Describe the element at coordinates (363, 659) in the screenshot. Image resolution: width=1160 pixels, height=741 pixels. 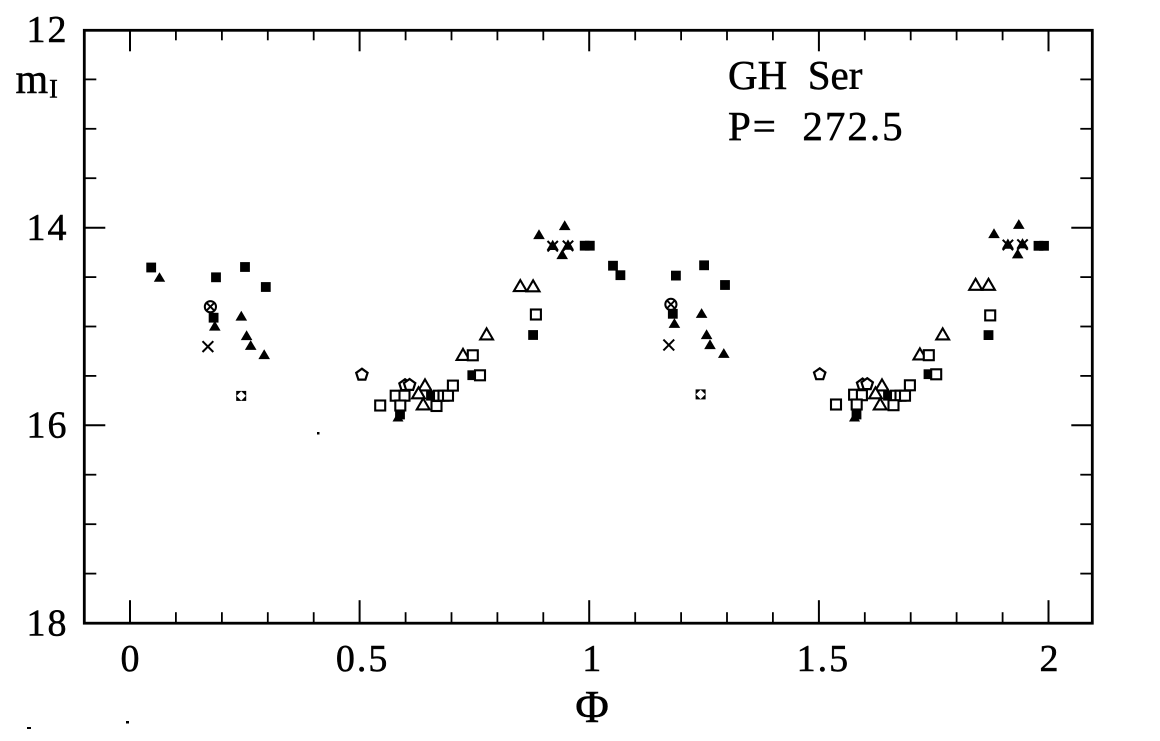
I see `svg-text: 0.5` at that location.